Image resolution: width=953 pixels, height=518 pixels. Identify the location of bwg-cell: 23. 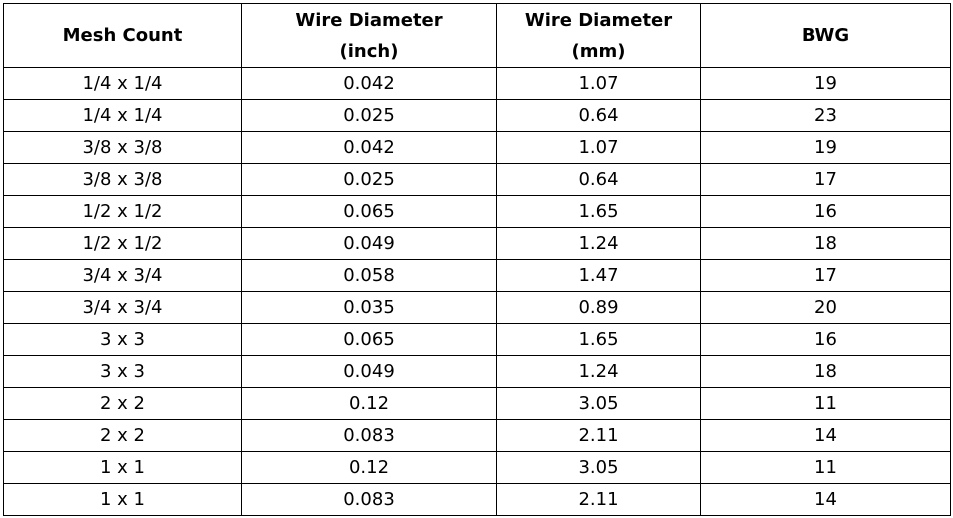
(825, 115).